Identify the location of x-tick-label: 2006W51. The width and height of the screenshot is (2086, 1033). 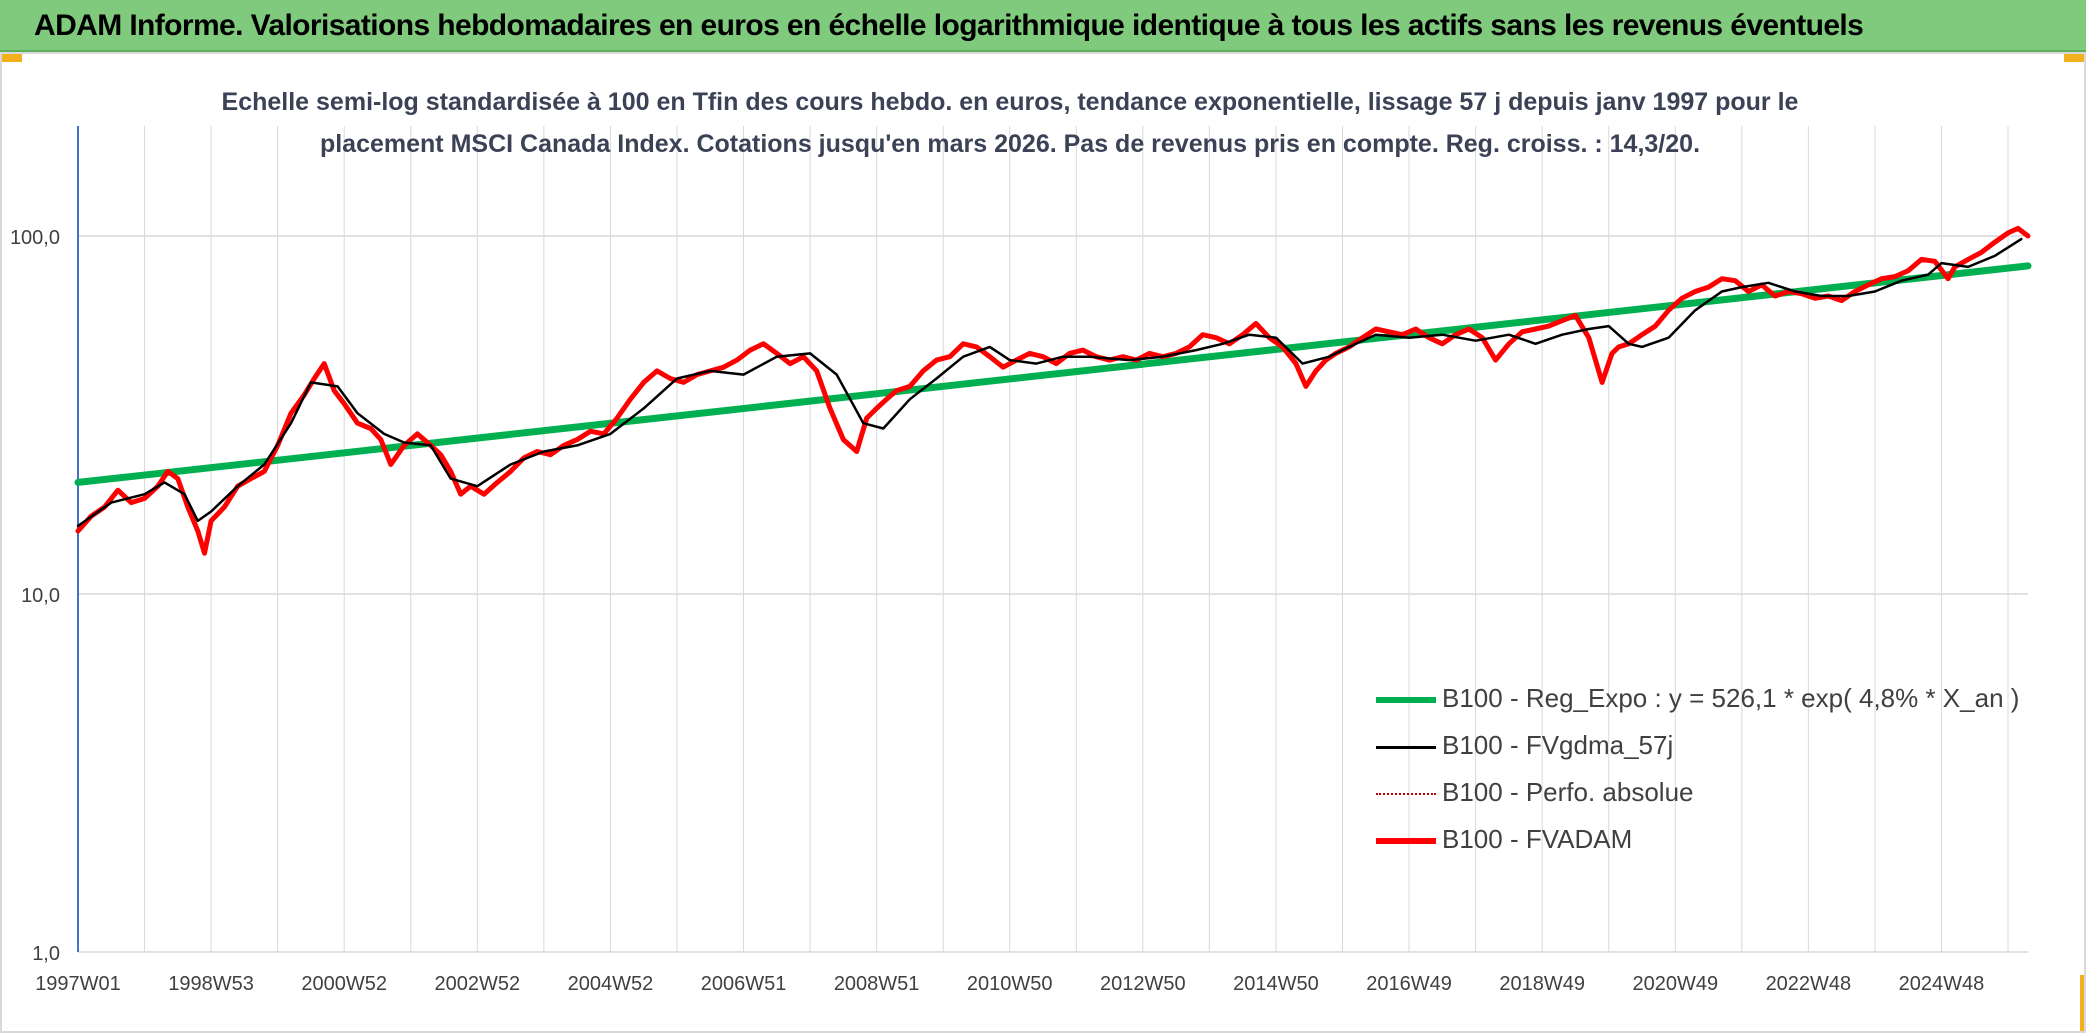
(744, 984).